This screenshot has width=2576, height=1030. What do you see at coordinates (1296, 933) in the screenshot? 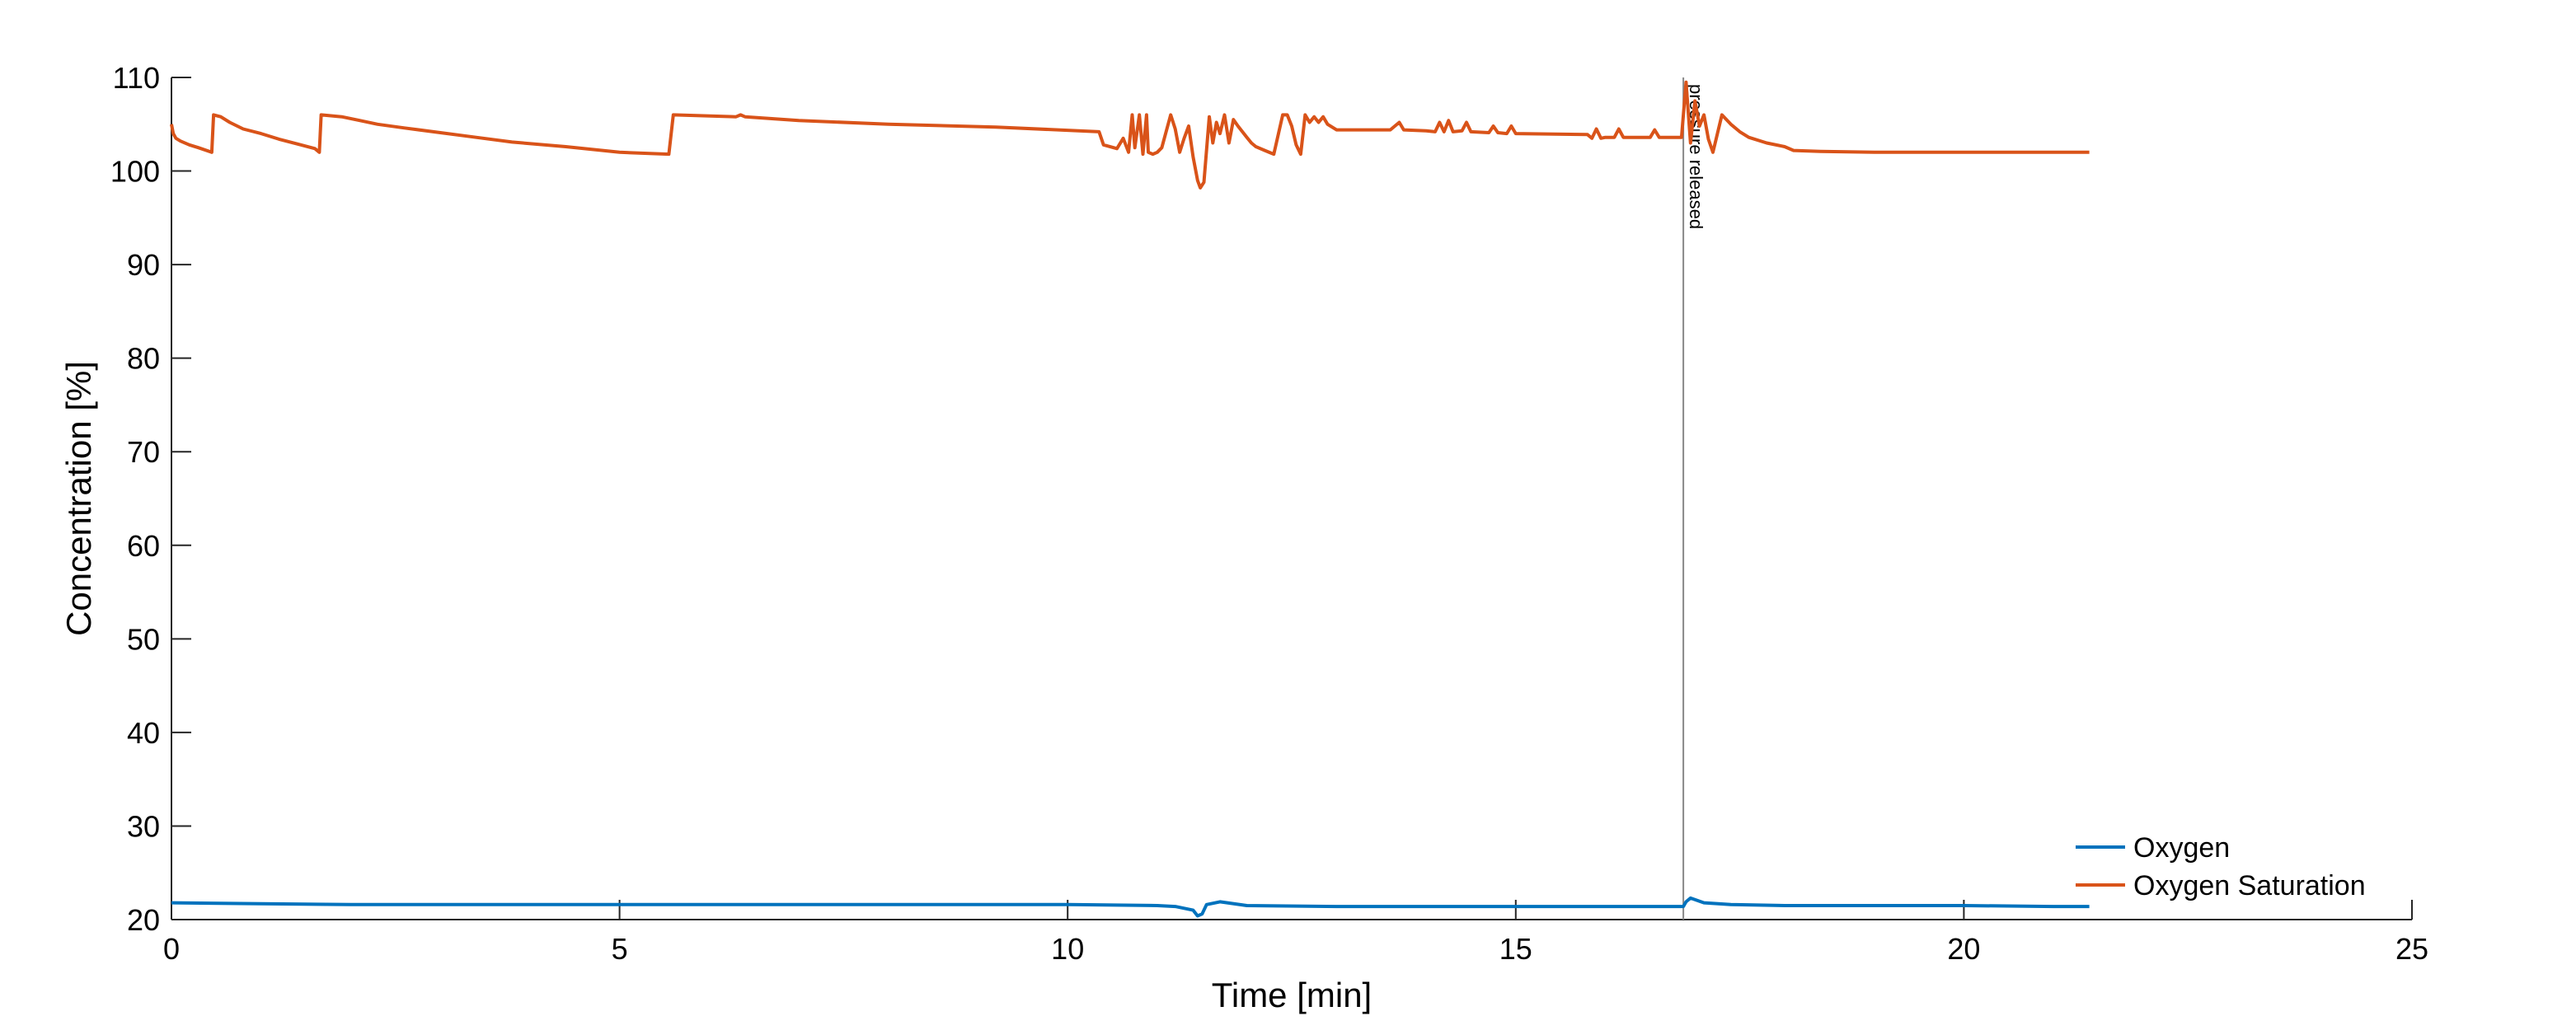
I see `x-ticks: 0 5 10 15 20 25` at bounding box center [1296, 933].